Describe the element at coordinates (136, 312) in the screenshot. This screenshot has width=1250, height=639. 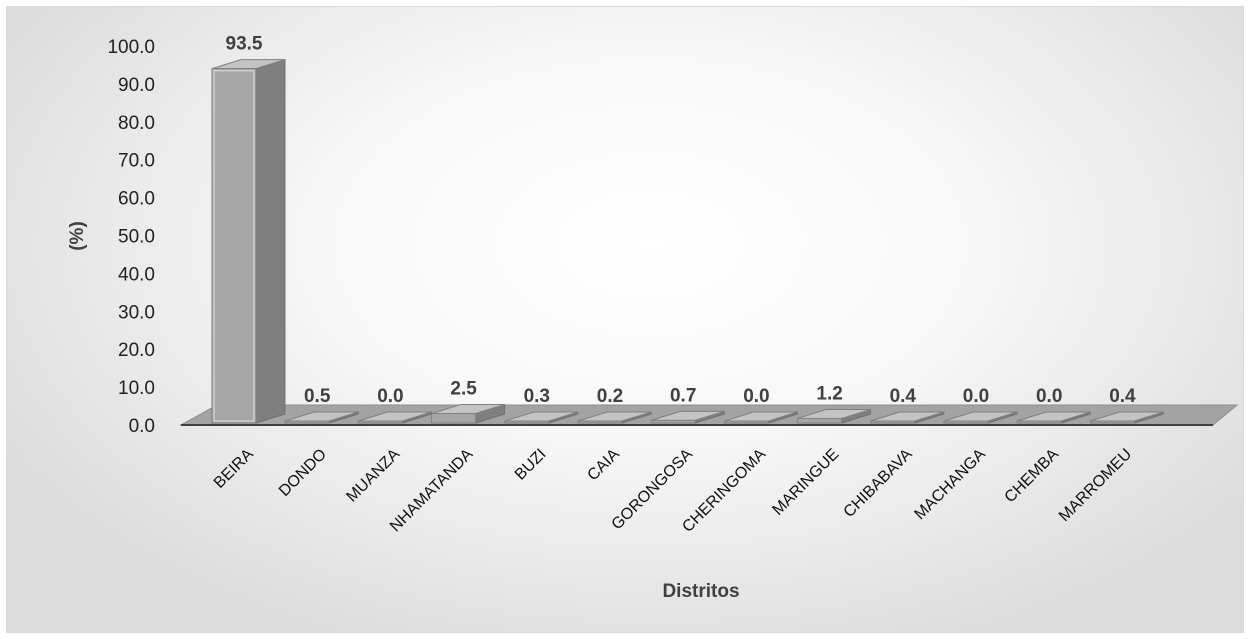
I see `y-tick-label: 30.0` at that location.